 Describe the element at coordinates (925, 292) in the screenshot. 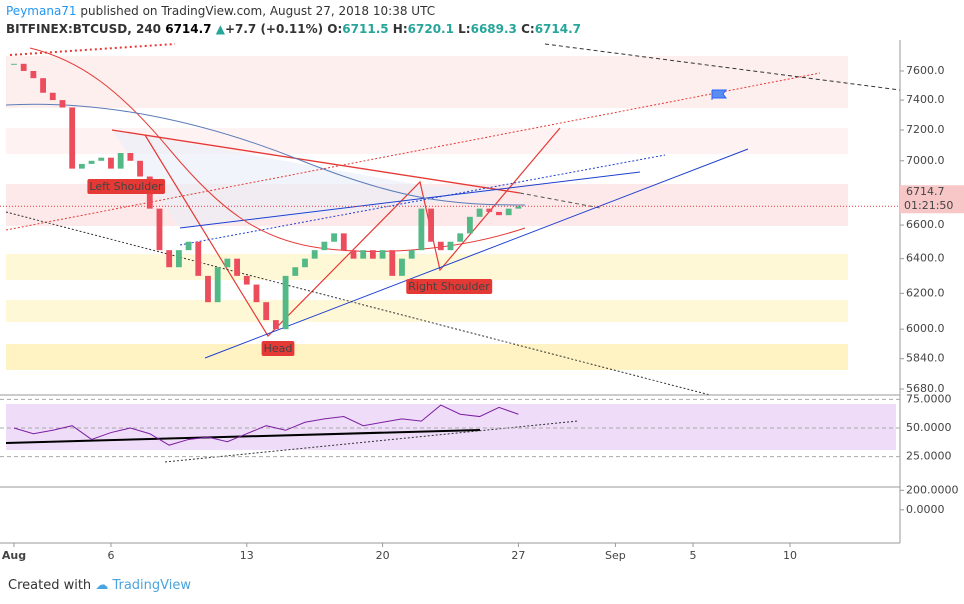

I see `y-tick-label: 6200.0` at that location.